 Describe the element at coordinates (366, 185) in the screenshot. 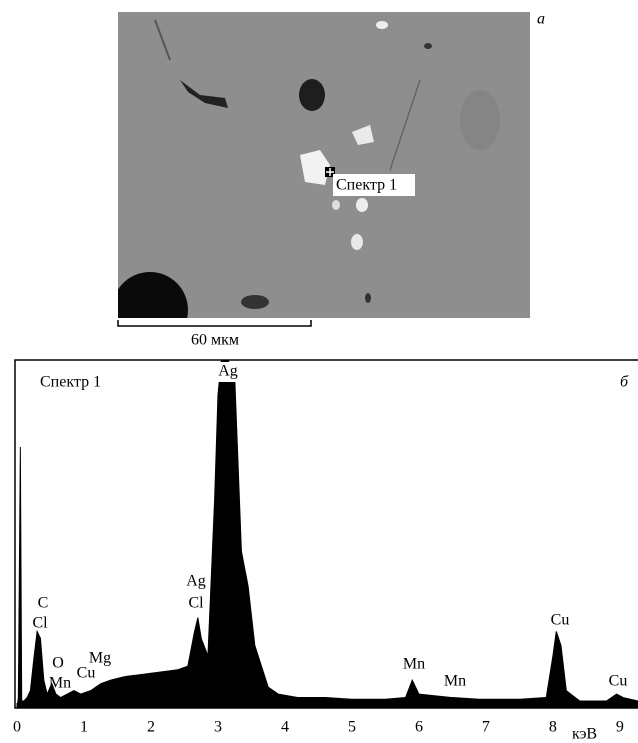

I see `marker-label: Спектр 1` at that location.